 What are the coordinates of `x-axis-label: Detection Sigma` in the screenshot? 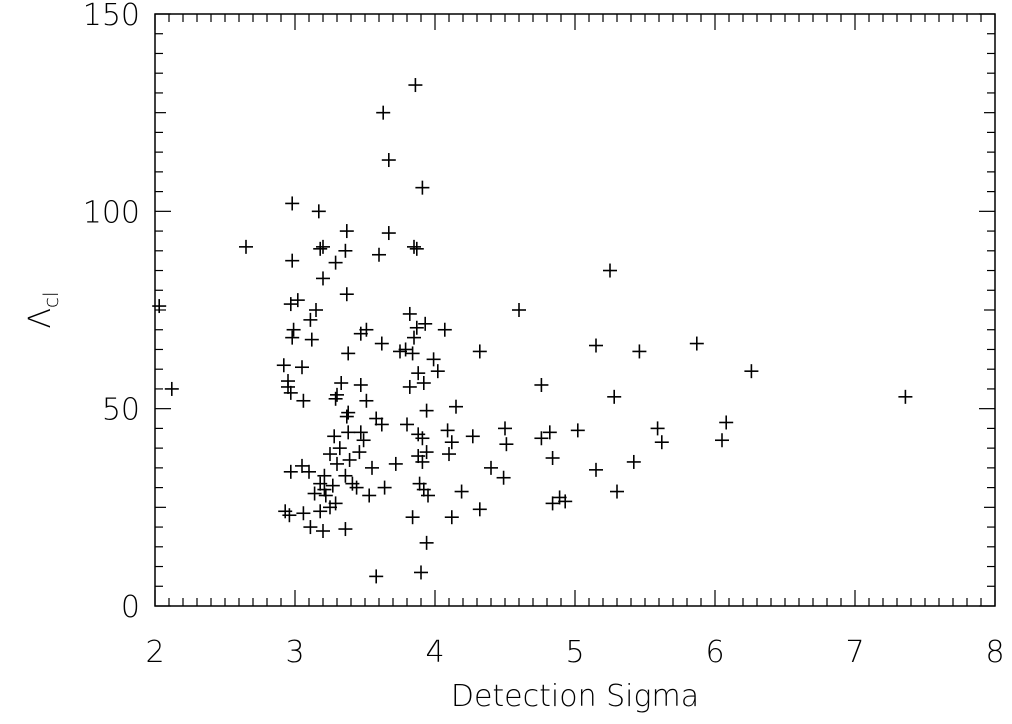 It's located at (575, 696).